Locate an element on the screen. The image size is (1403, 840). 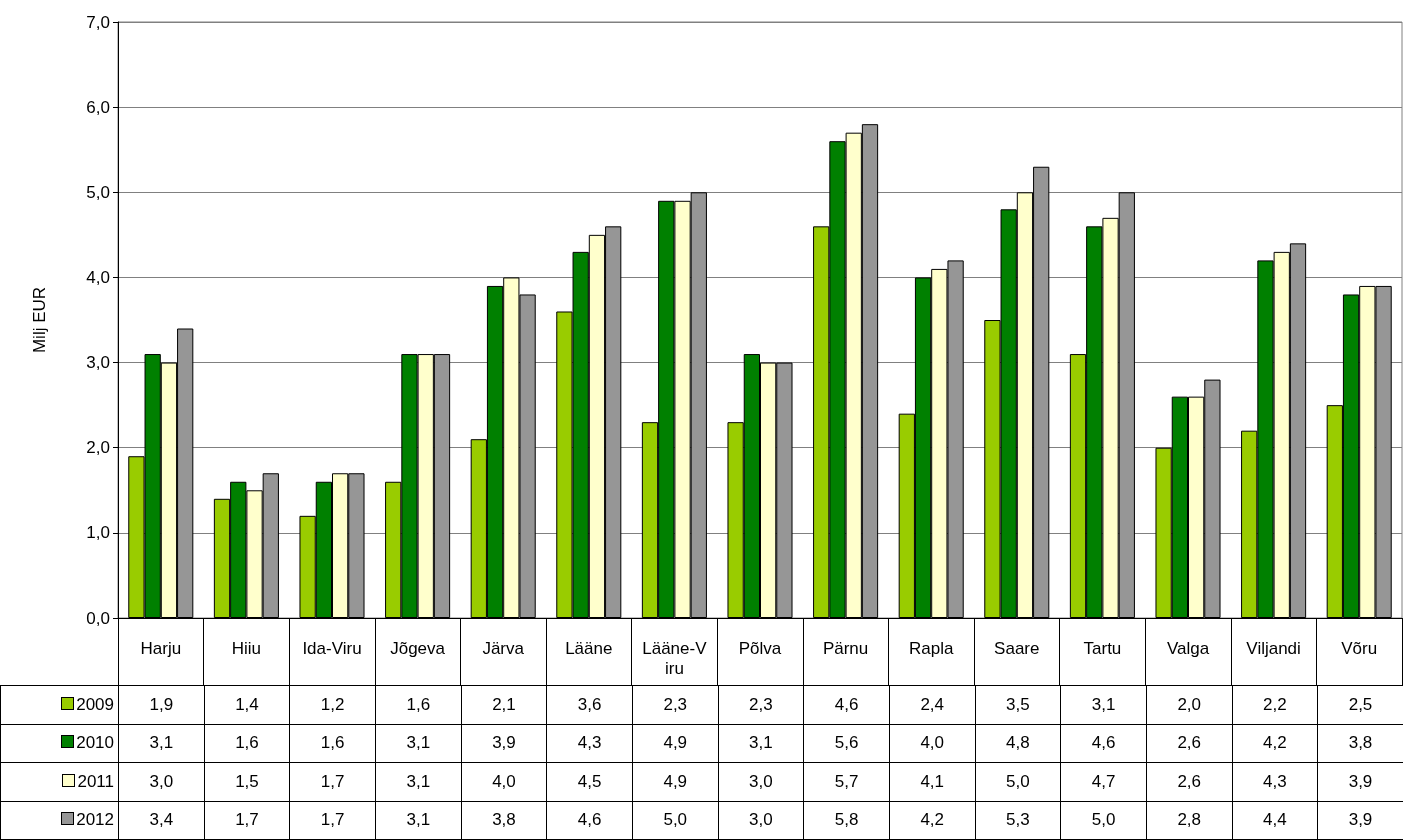
y-tick-label: 5,0 is located at coordinates (98, 192).